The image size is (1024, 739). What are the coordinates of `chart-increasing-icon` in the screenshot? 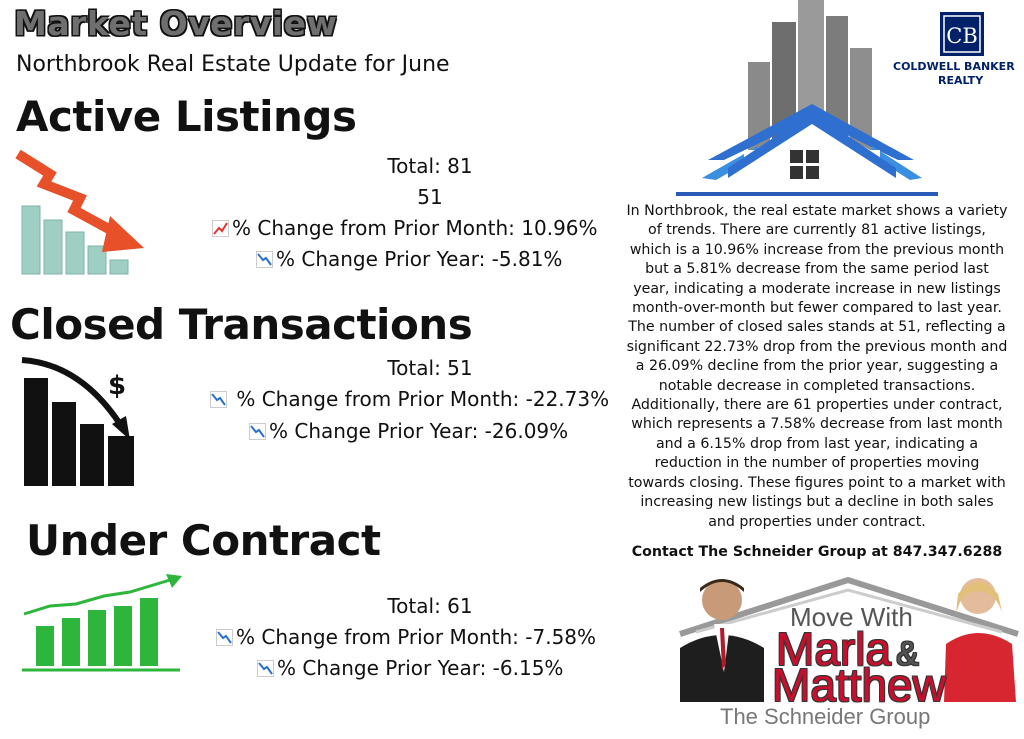 It's located at (220, 227).